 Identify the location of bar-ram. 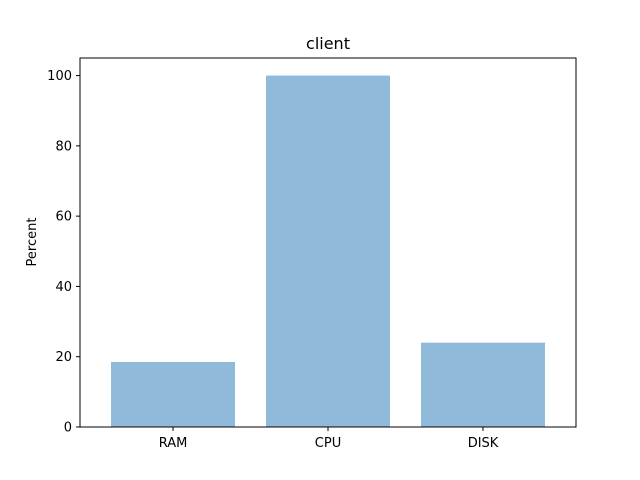
(173, 394).